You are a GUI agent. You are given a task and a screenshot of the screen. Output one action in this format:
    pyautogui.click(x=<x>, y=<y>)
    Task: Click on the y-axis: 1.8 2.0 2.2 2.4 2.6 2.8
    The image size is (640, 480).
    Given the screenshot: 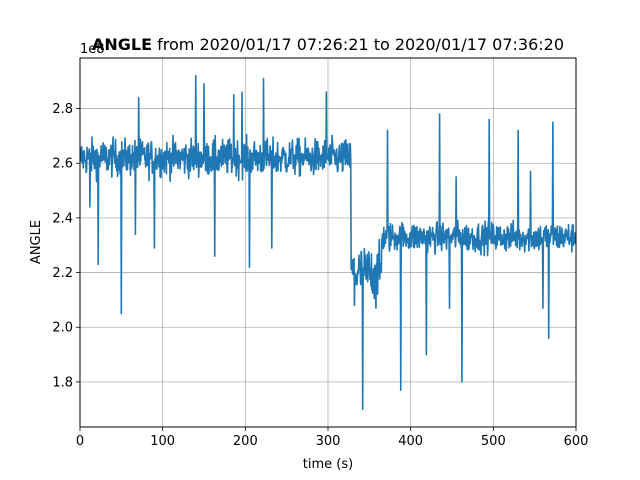 What is the action you would take?
    pyautogui.click(x=66, y=246)
    